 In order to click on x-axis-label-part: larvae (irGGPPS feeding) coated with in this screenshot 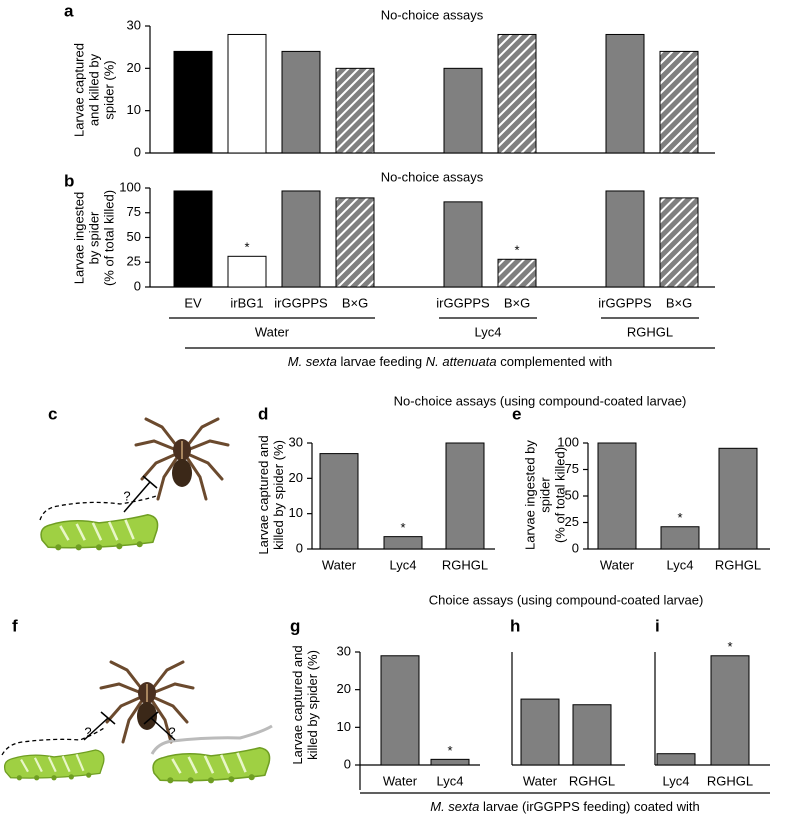, I will do `click(589, 806)`.